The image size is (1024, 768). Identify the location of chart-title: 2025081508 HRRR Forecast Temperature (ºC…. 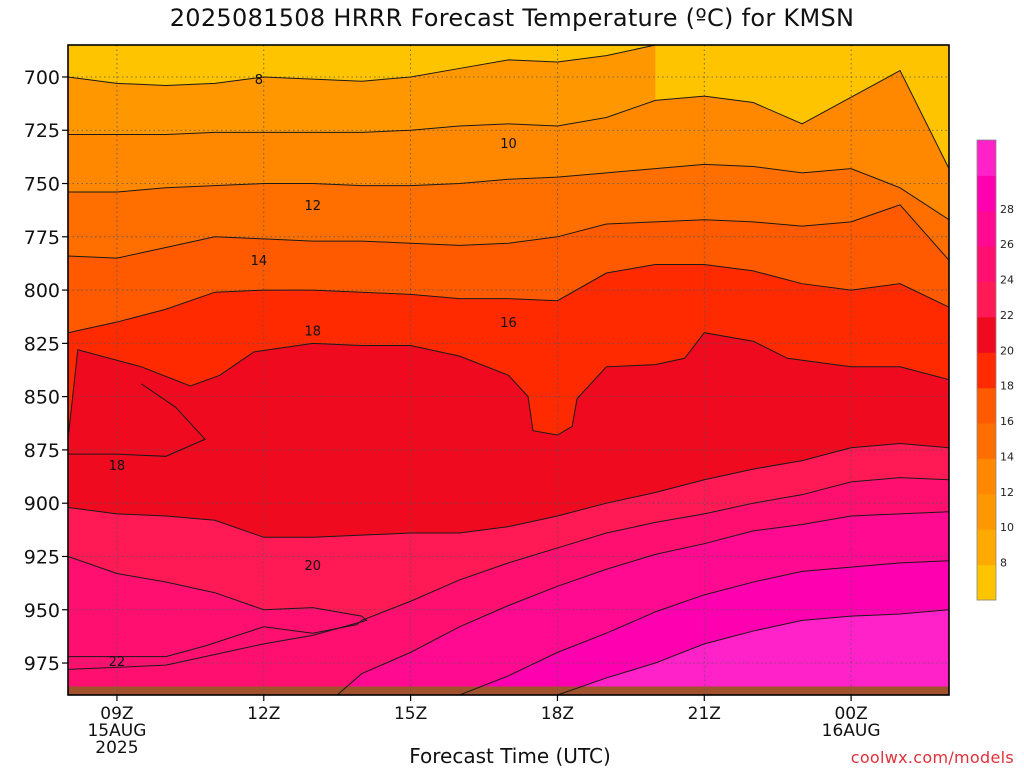
(512, 18).